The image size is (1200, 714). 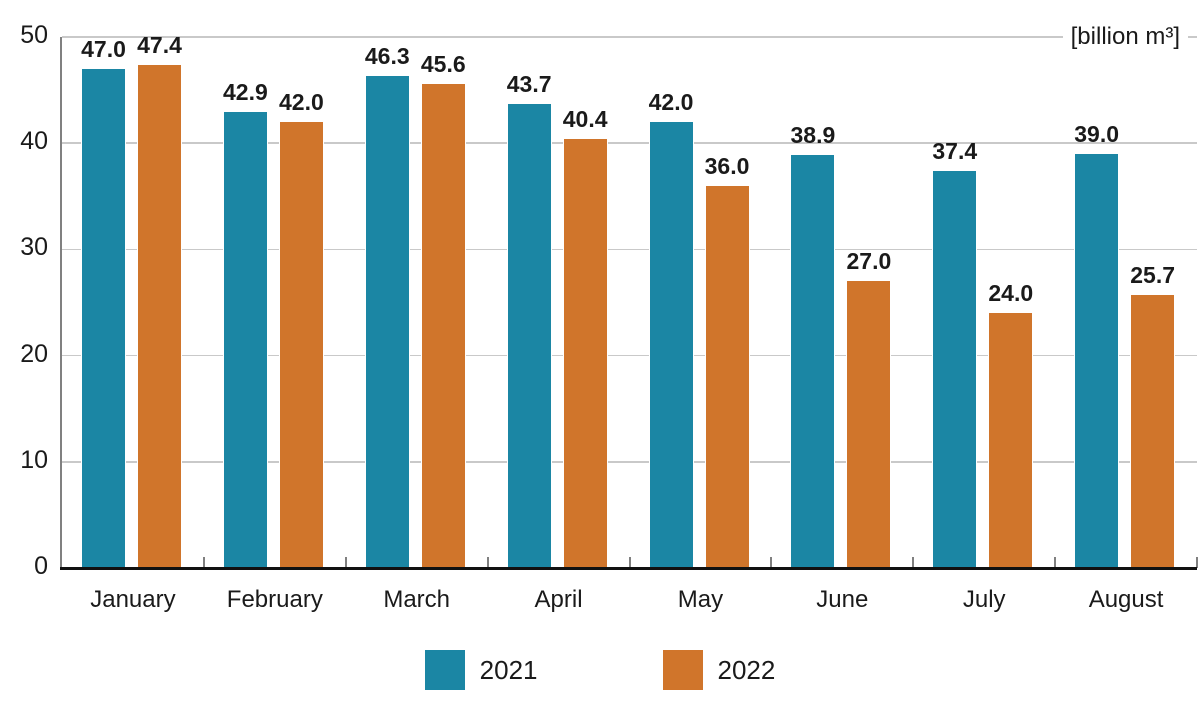 I want to click on legend-label-2021: 2021, so click(x=508, y=670).